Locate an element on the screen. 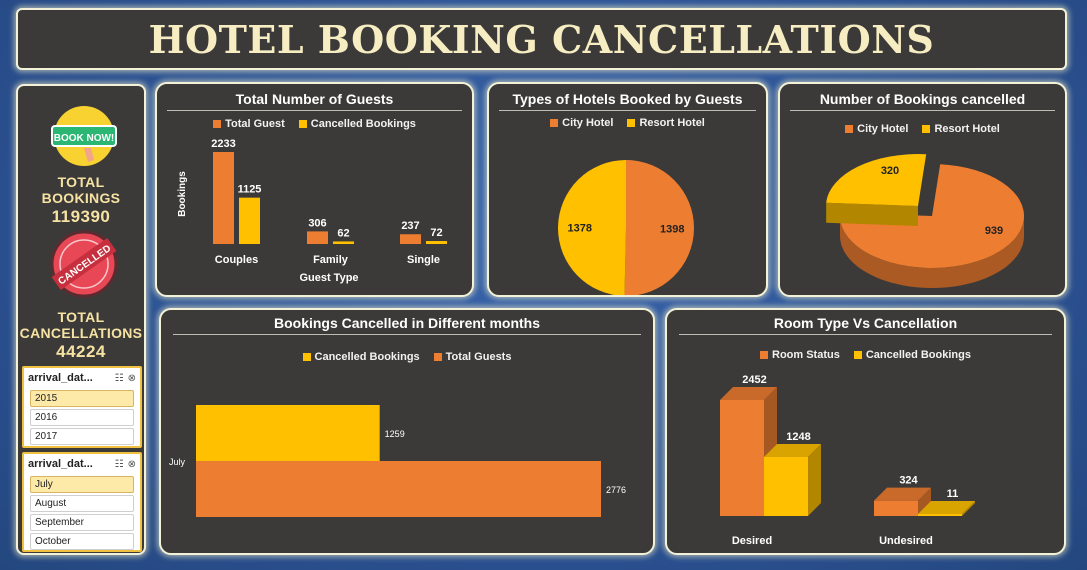 The width and height of the screenshot is (1087, 570). slicer-year-item: 2016 is located at coordinates (82, 417).